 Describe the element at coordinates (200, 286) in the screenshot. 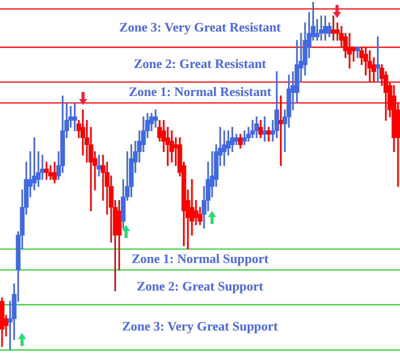

I see `ref-line-label: Zone 2: Great Support` at that location.